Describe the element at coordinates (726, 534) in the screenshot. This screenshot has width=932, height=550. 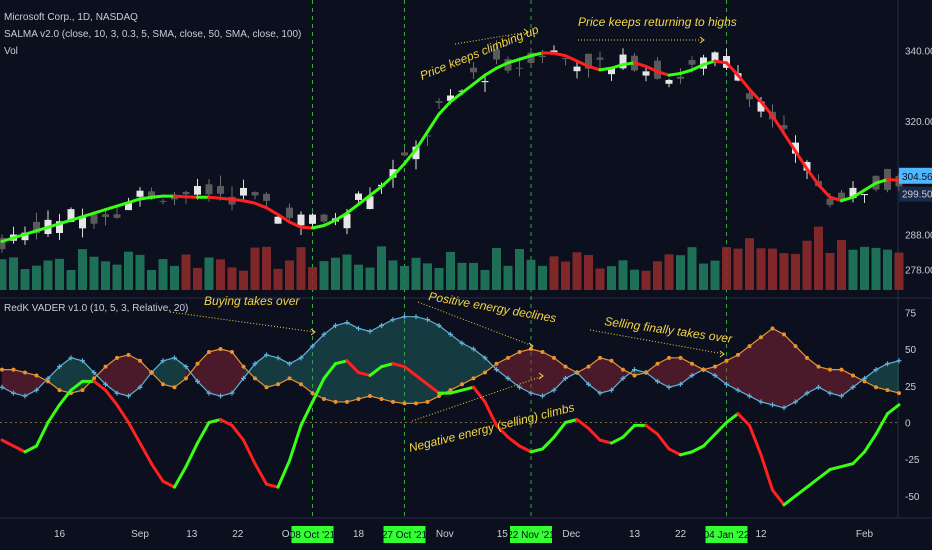
I see `highlight-date-badge` at that location.